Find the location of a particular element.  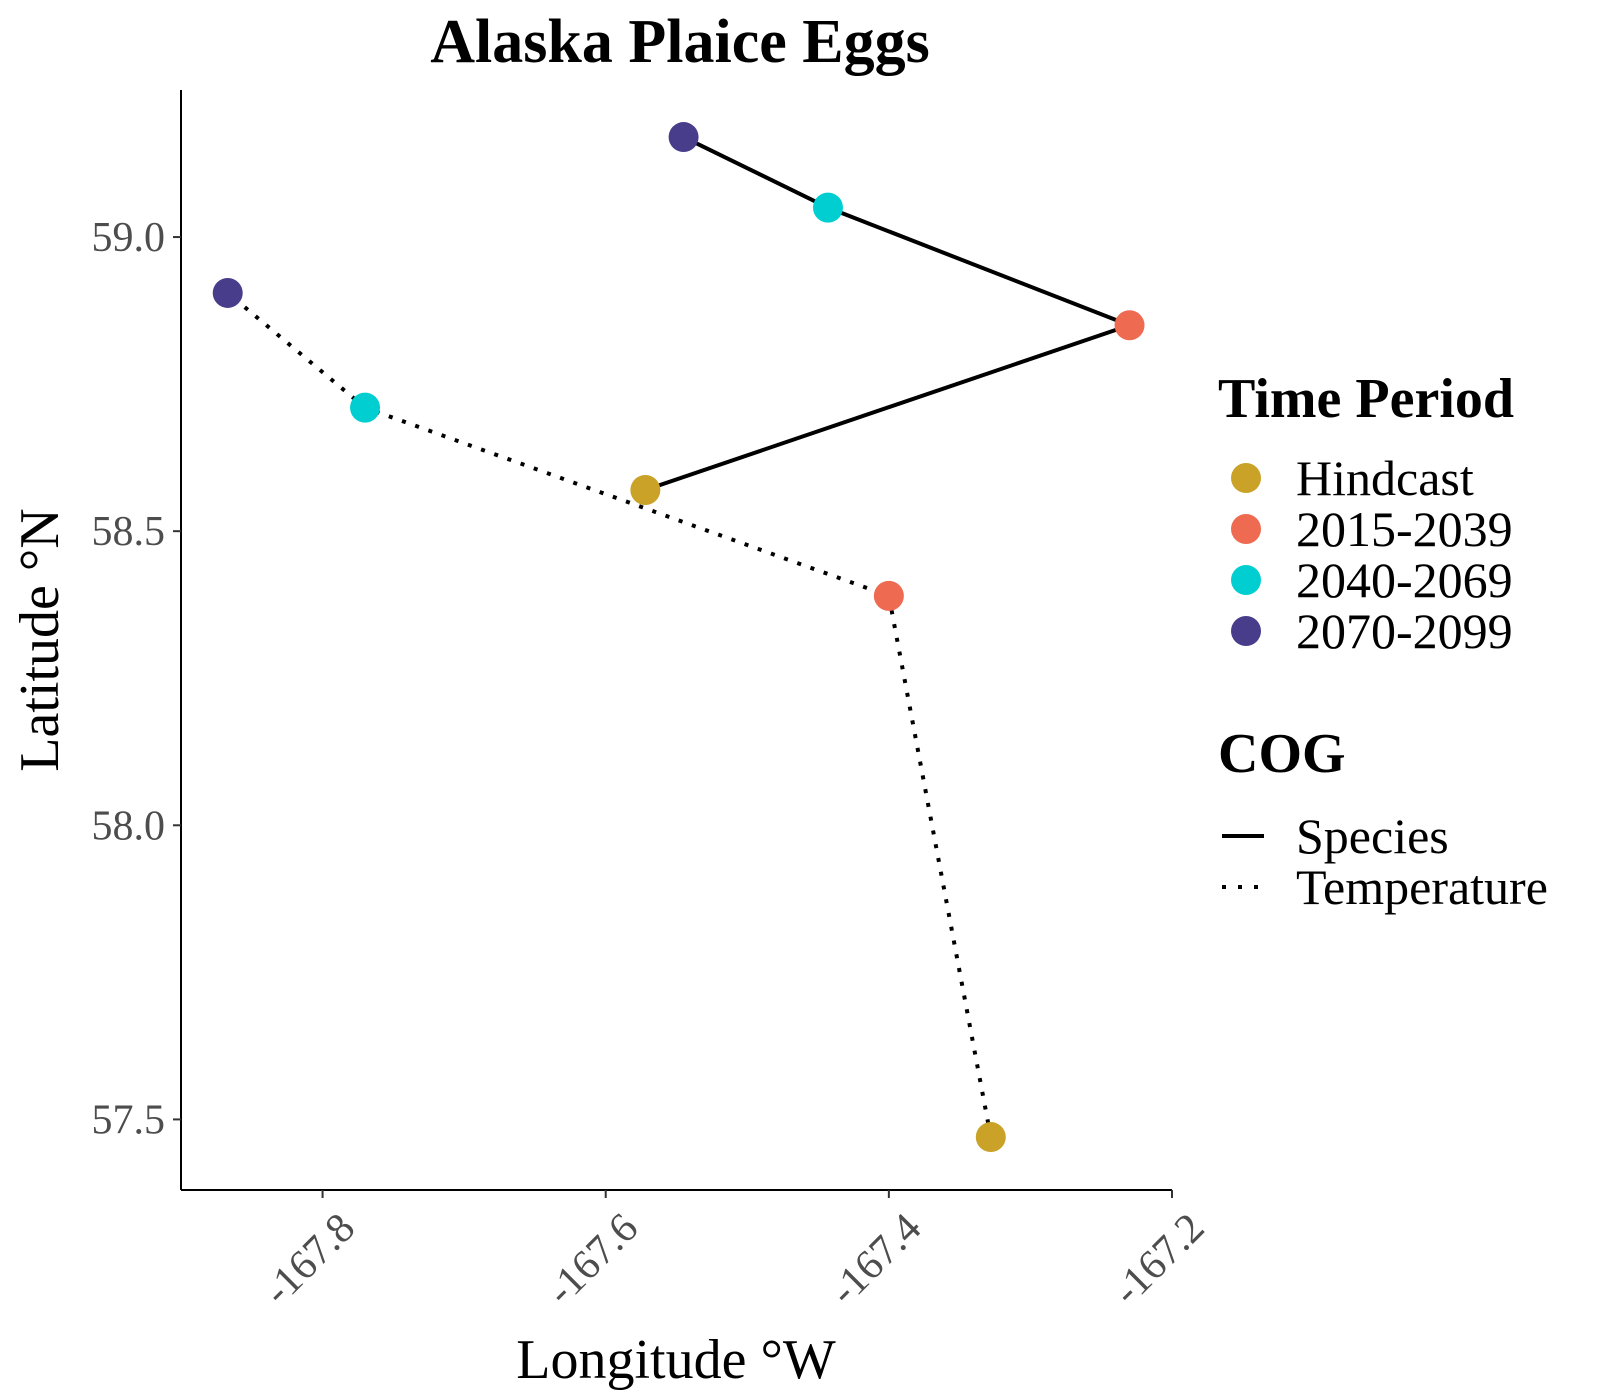

y-tick-label: 57.5 is located at coordinates (129, 1120).